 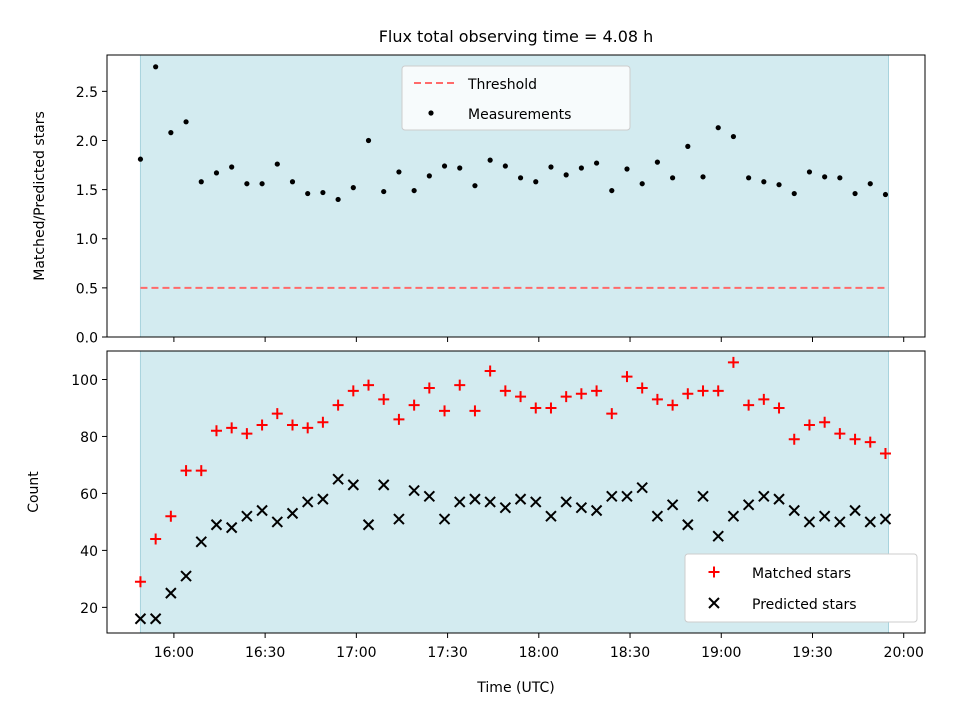 I want to click on x-tick-label: 18:30, so click(x=630, y=653).